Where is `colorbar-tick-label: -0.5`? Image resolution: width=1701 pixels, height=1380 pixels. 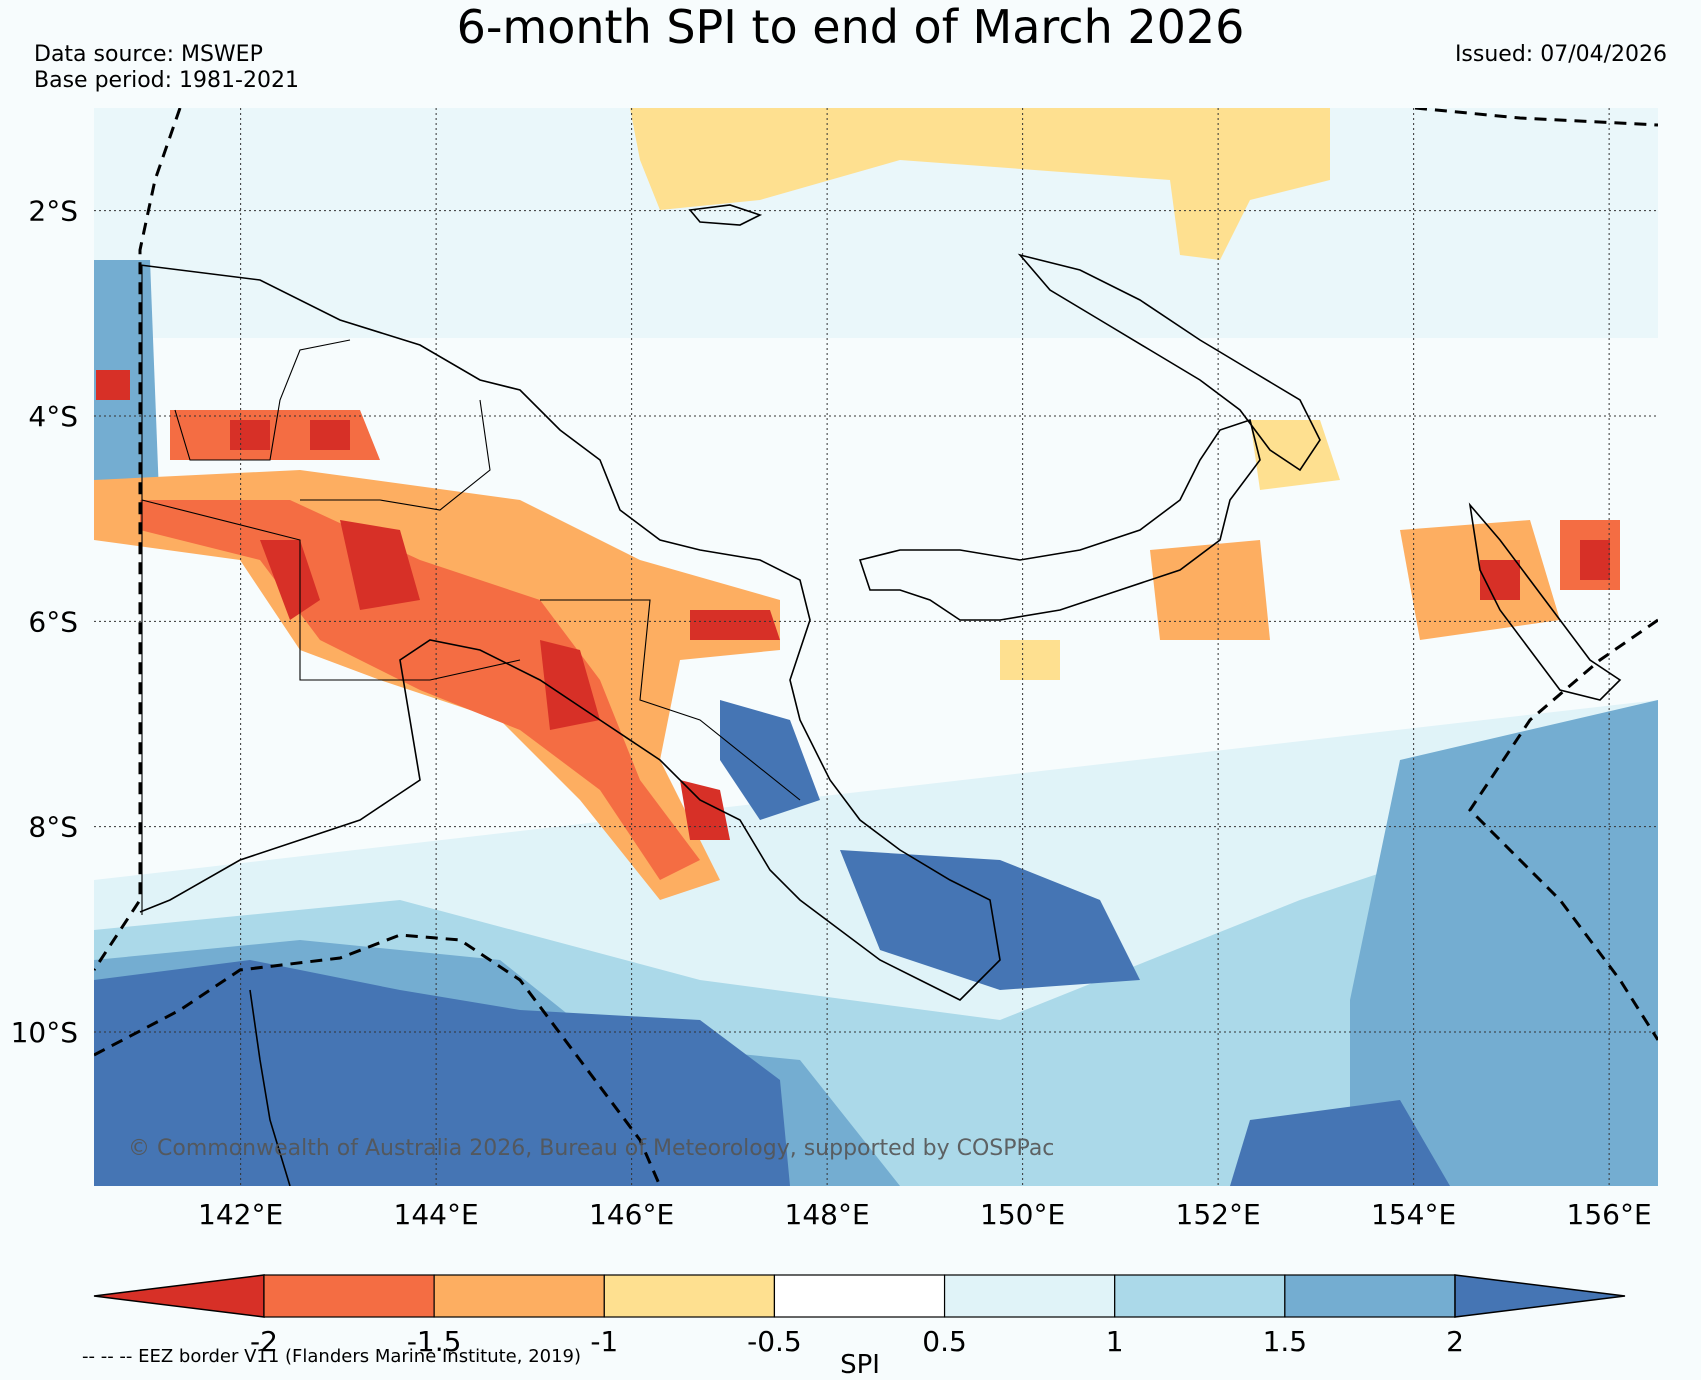 colorbar-tick-label: -0.5 is located at coordinates (774, 1341).